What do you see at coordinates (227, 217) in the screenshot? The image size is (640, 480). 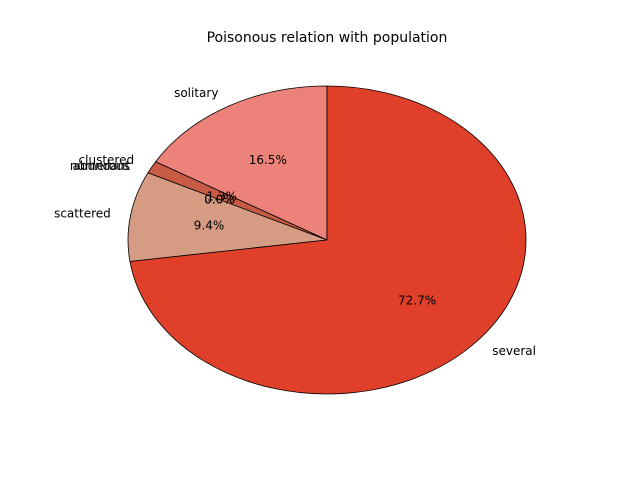 I see `pie-slice-scattered` at bounding box center [227, 217].